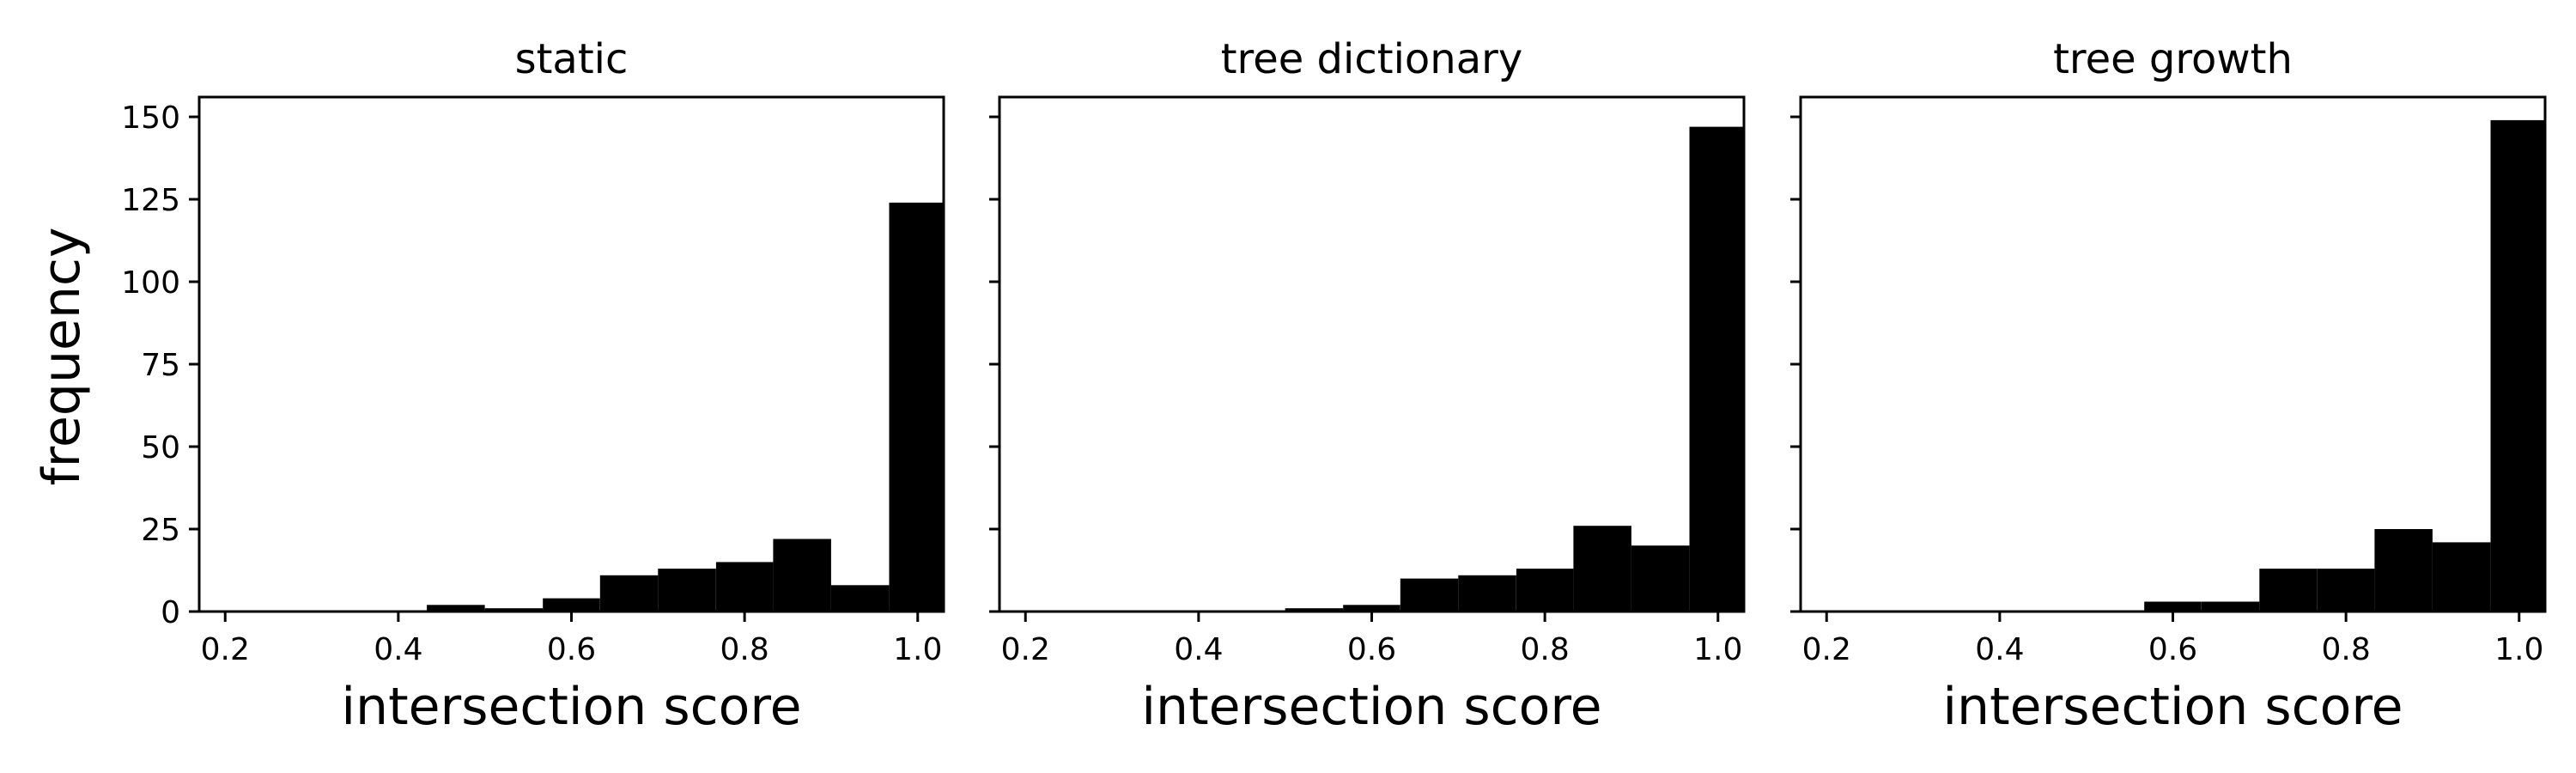 The width and height of the screenshot is (2576, 773). What do you see at coordinates (160, 365) in the screenshot?
I see `y-tick-label: 75` at bounding box center [160, 365].